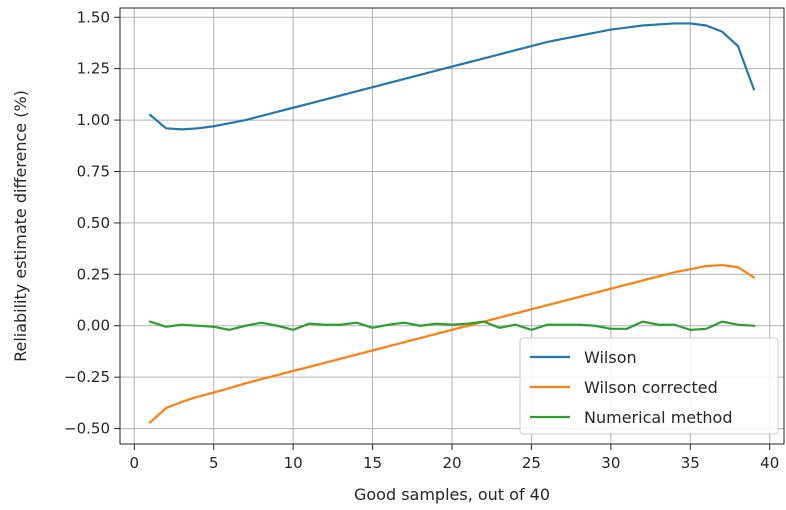  I want to click on x-tick-label: 35, so click(690, 463).